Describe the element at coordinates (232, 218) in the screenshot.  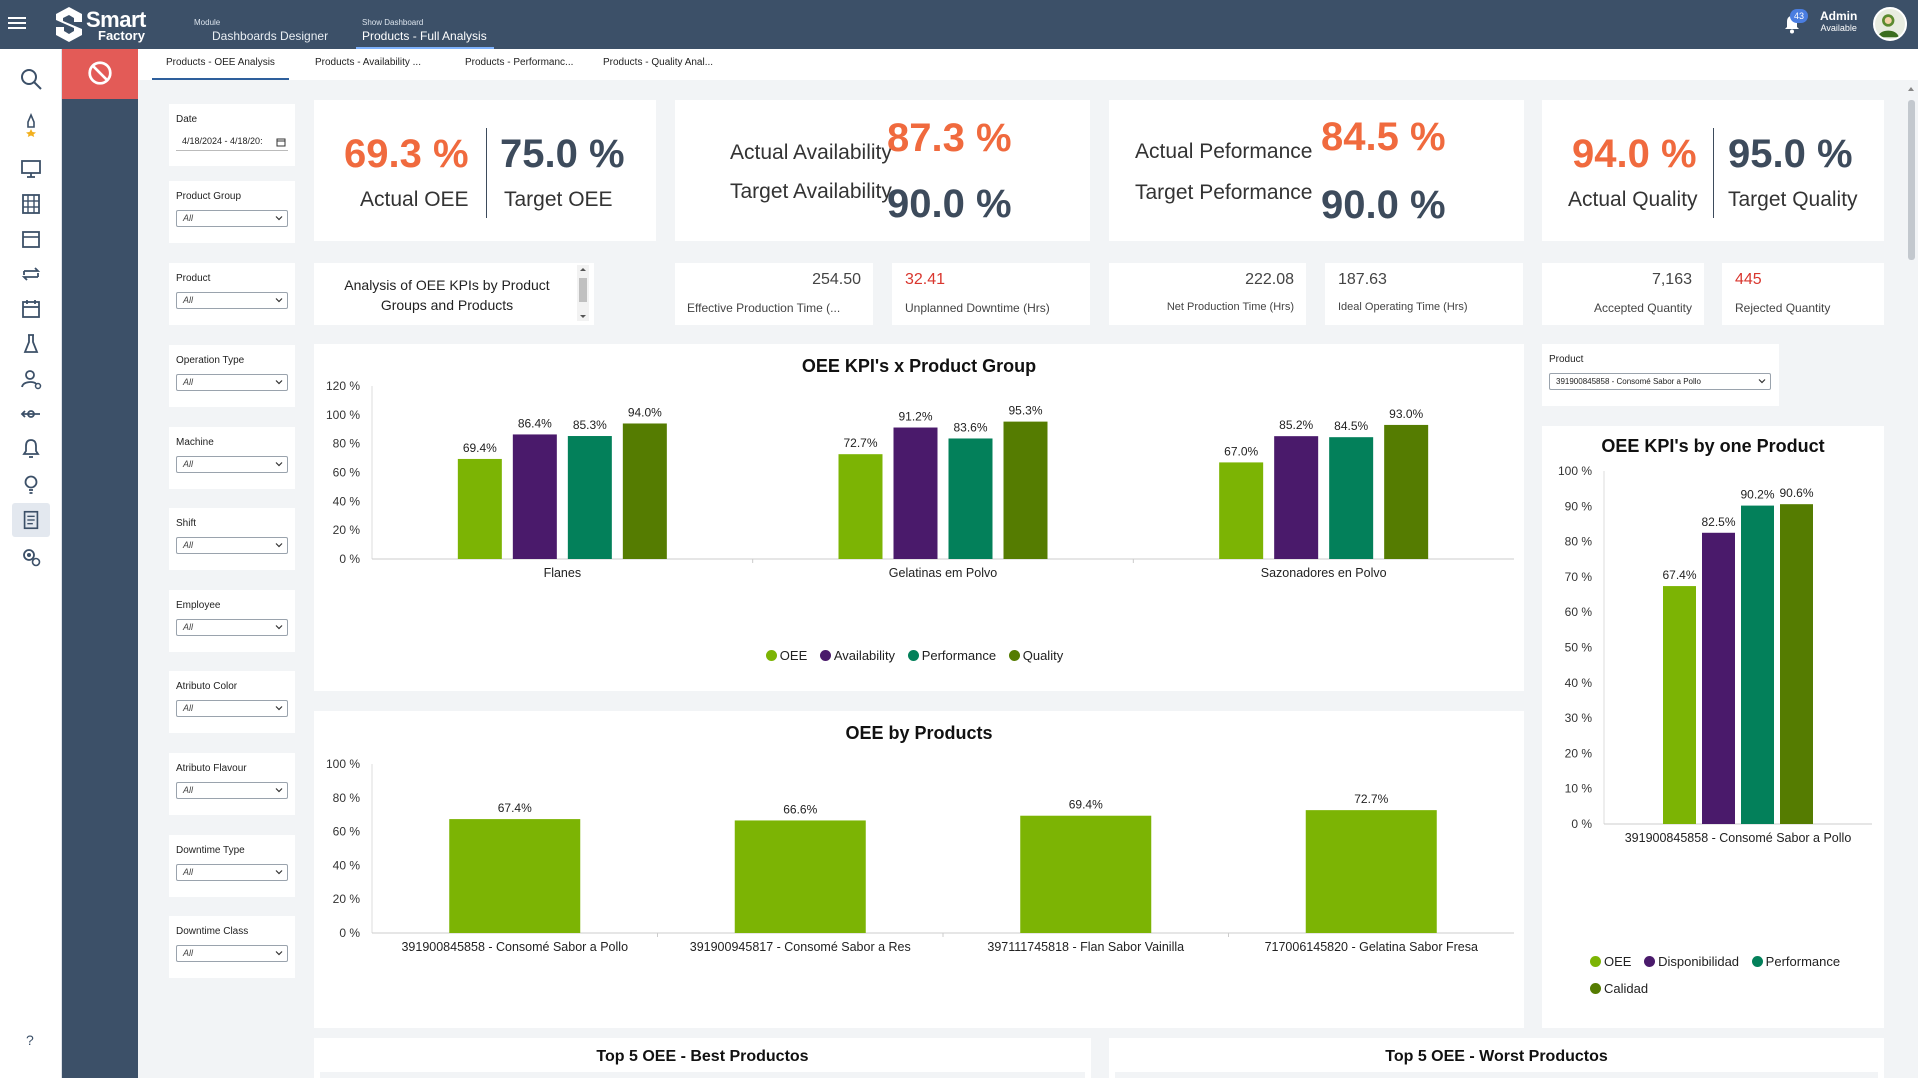
I see `product-group-select: All` at that location.